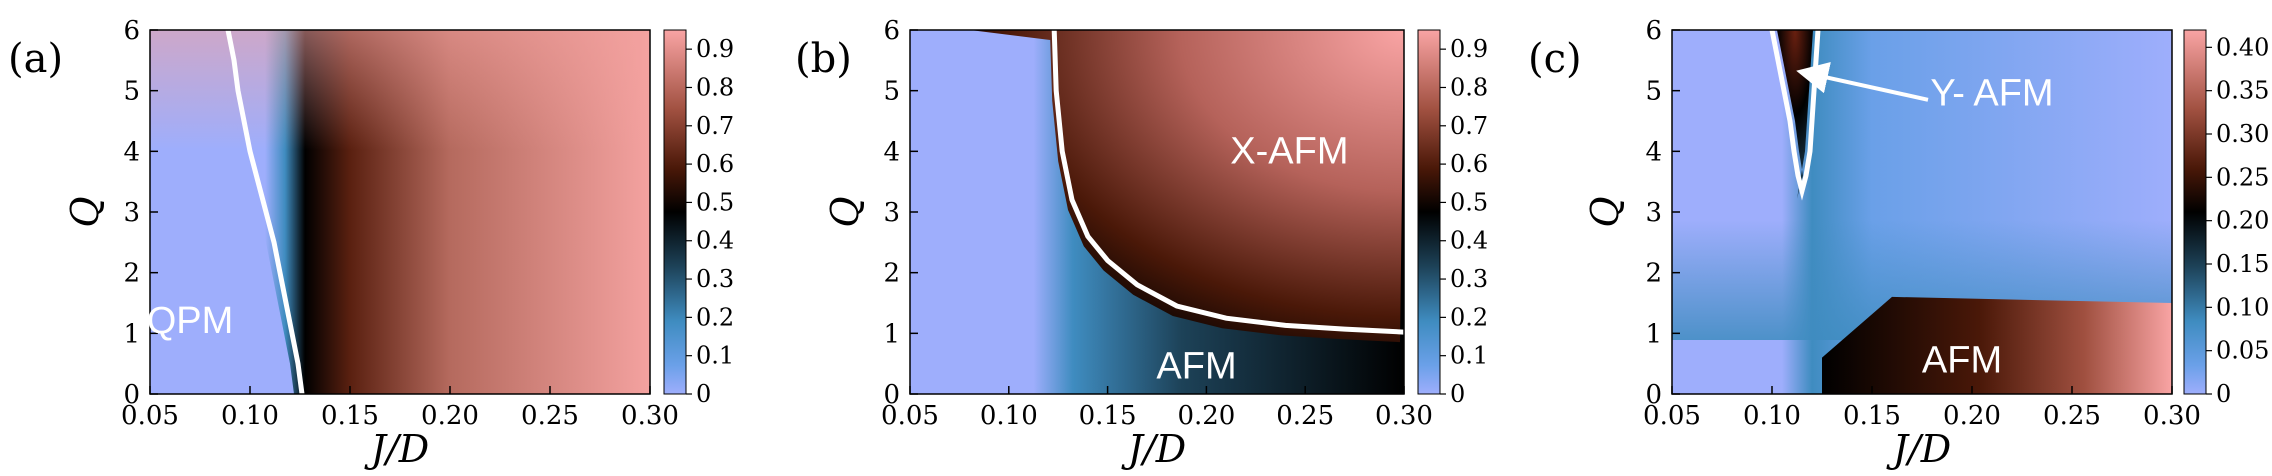  I want to click on cb-tick-label-c-6: 0.30, so click(2242, 134).